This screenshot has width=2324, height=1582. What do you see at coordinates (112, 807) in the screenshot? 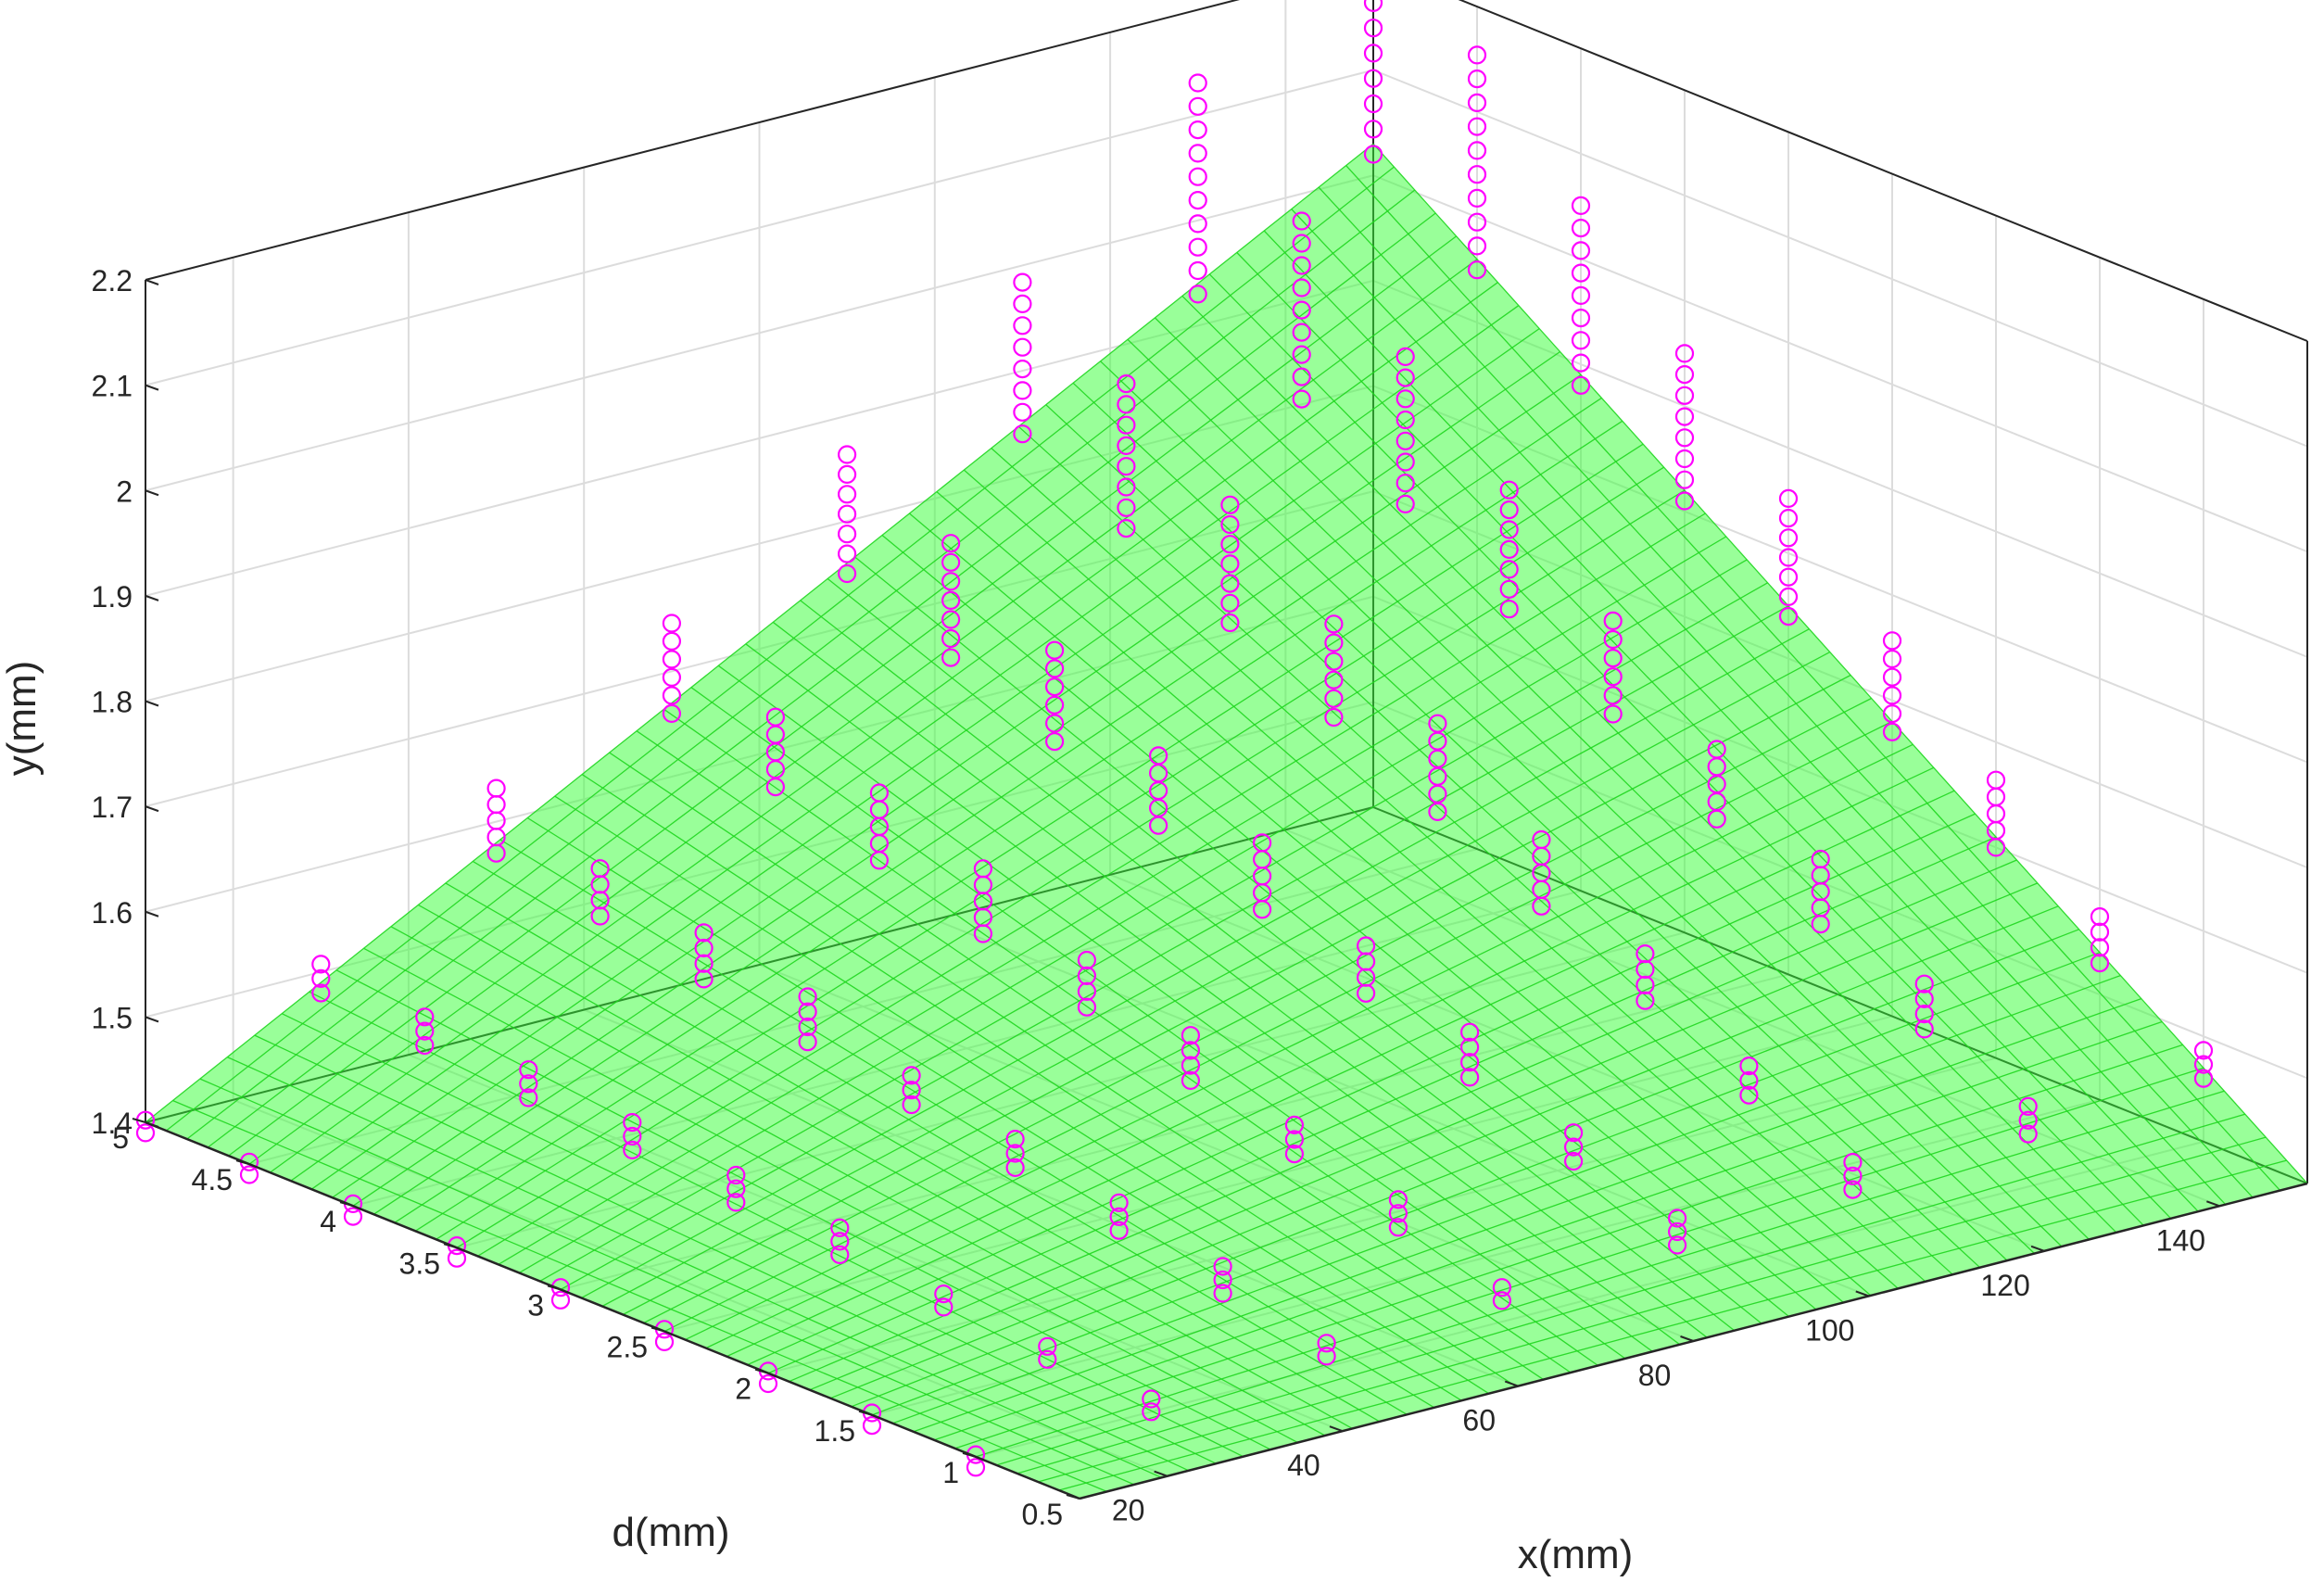
I see `z-tick-label: 1.7` at bounding box center [112, 807].